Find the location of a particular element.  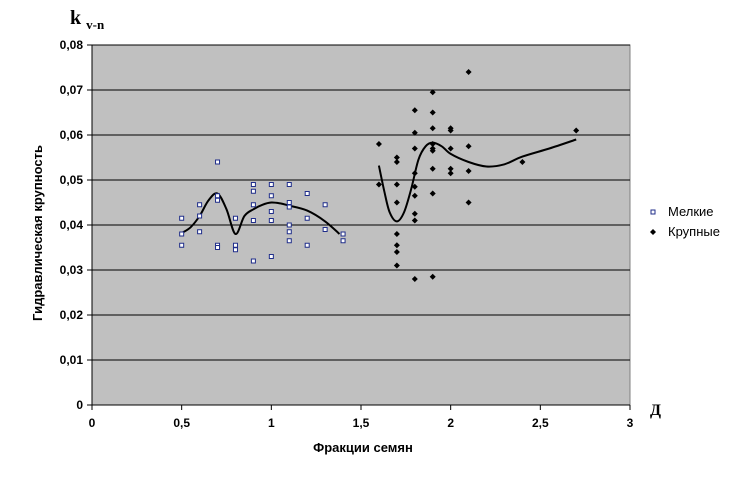

y-axis-unit-main: k is located at coordinates (76, 18).